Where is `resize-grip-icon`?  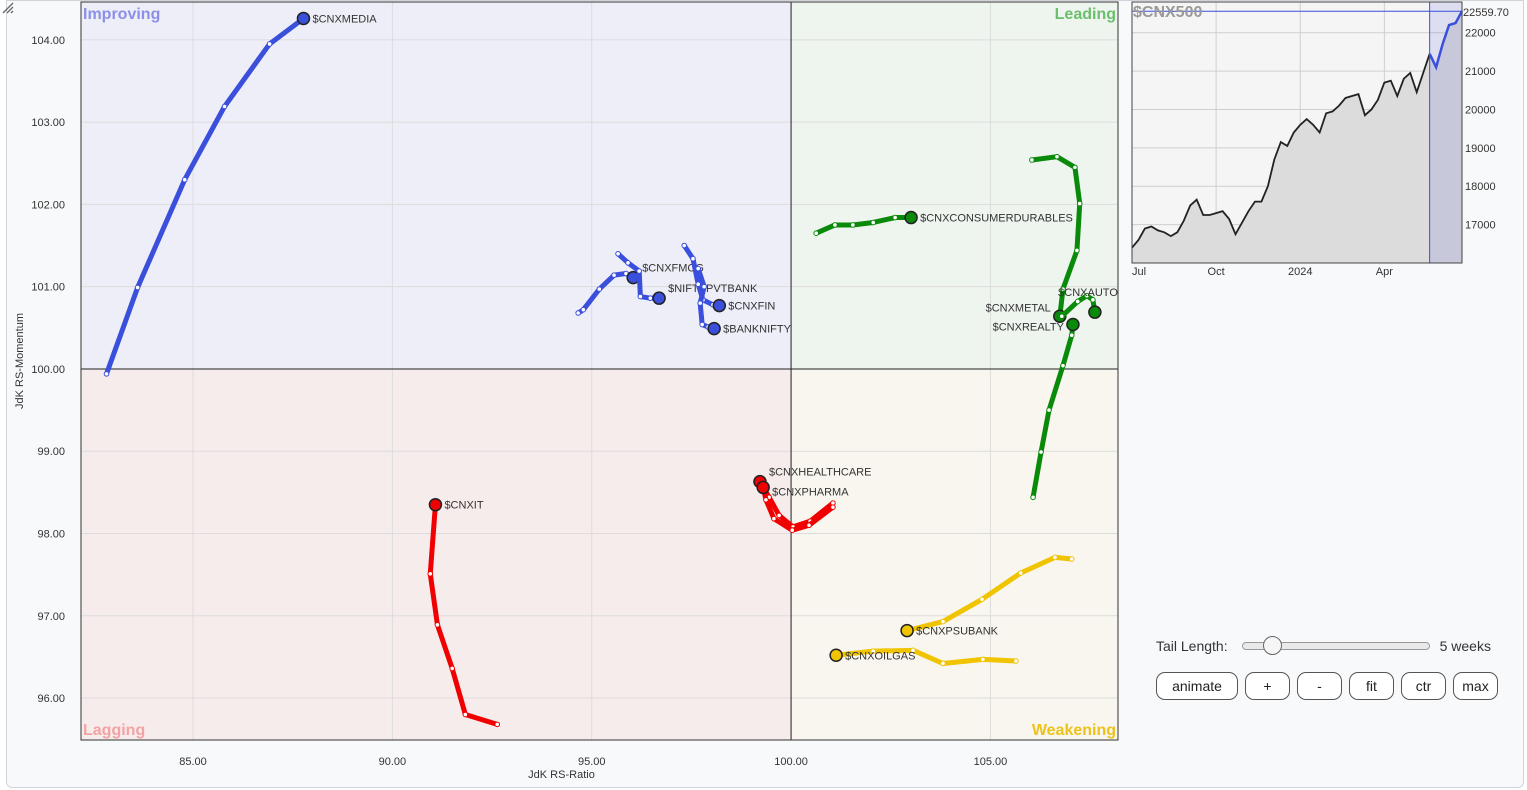 resize-grip-icon is located at coordinates (7, 7).